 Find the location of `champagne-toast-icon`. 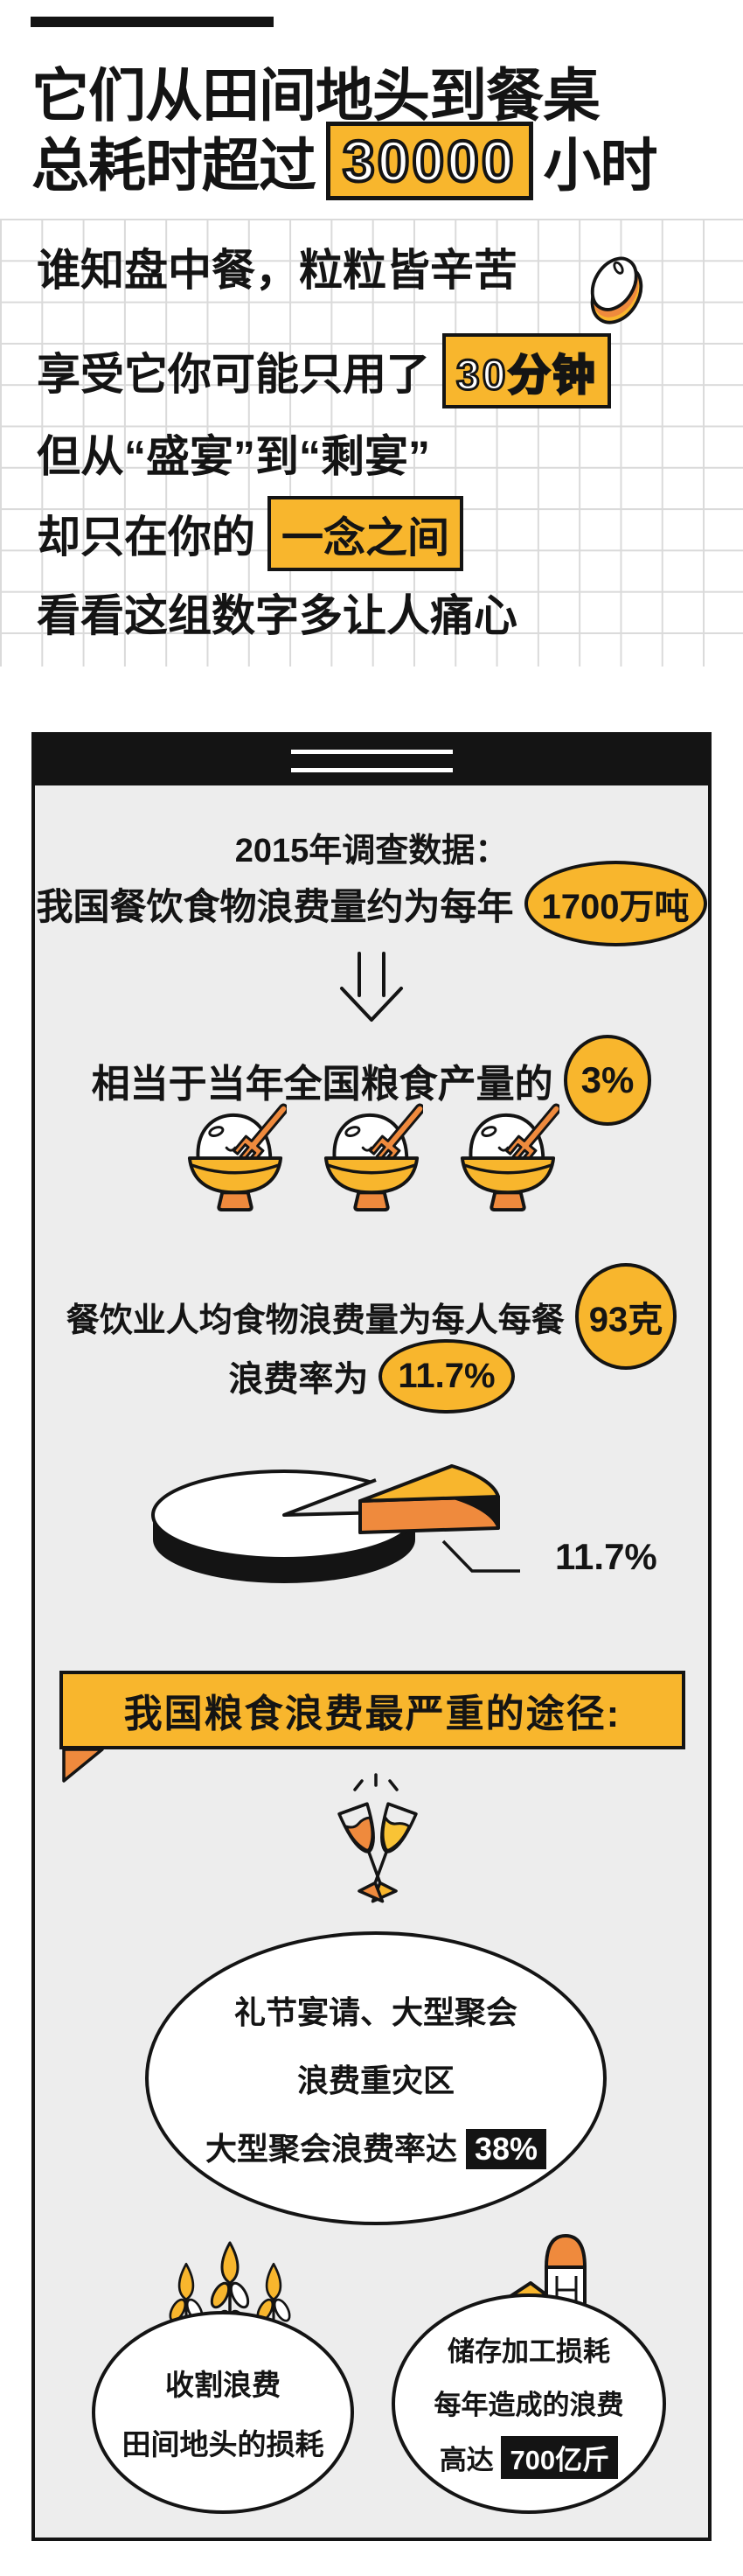

champagne-toast-icon is located at coordinates (378, 1843).